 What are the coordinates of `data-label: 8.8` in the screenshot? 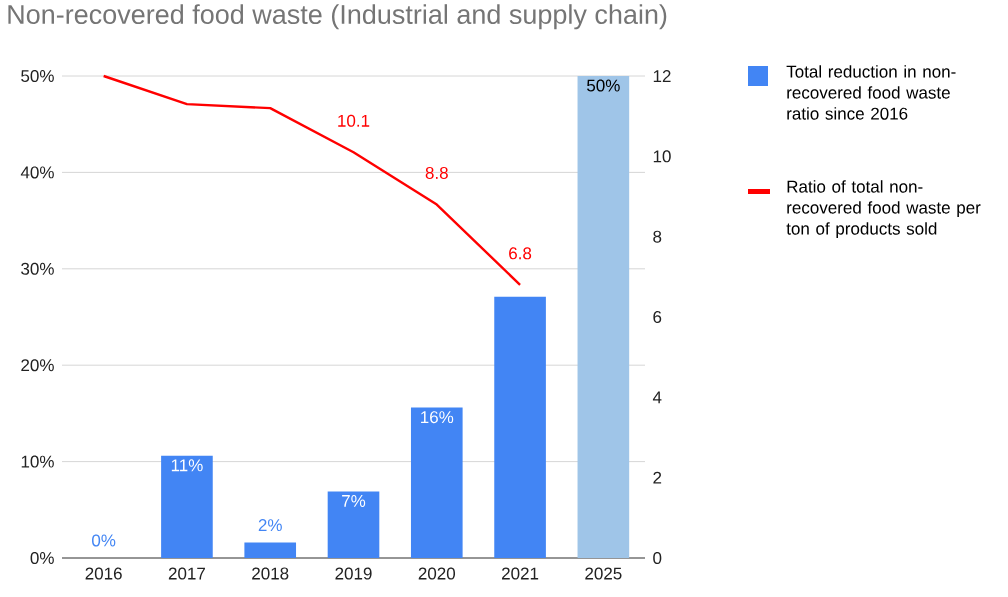 It's located at (436, 173).